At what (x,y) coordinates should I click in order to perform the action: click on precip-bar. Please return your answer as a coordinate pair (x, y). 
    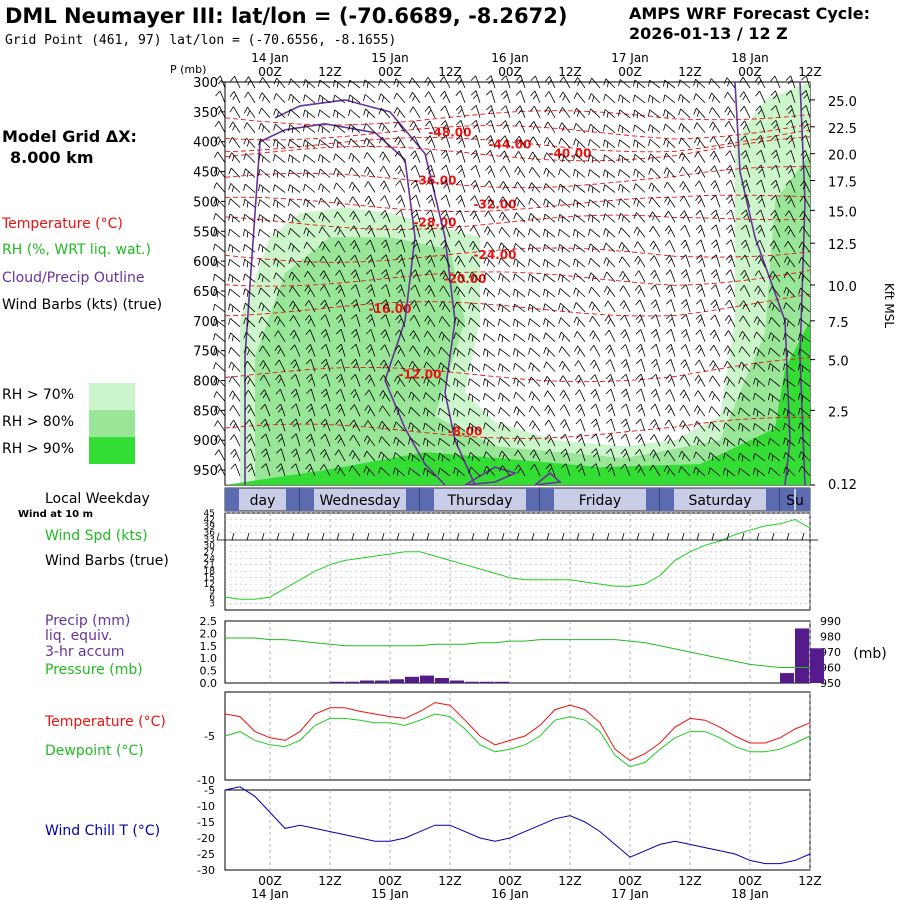
    Looking at the image, I should click on (487, 682).